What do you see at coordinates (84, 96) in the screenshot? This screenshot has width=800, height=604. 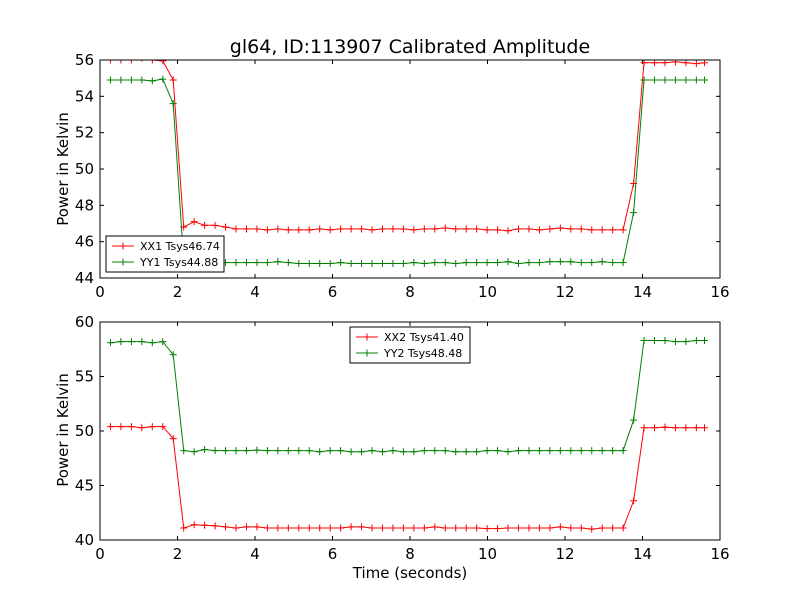 I see `top-y-tick-label: 54` at bounding box center [84, 96].